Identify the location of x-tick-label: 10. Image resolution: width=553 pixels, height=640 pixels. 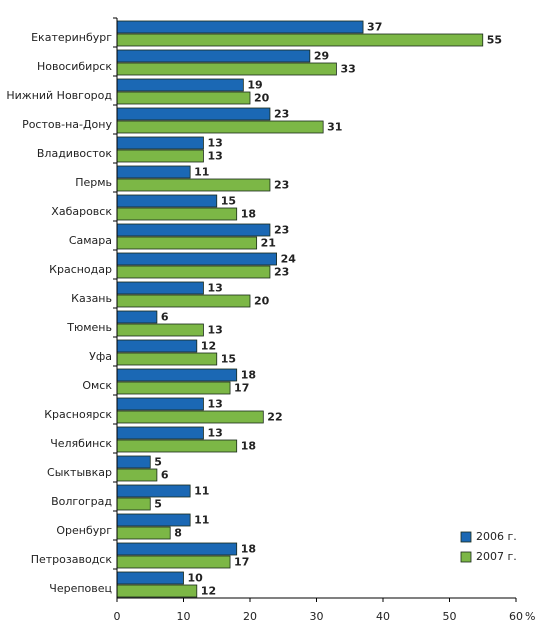
(184, 616).